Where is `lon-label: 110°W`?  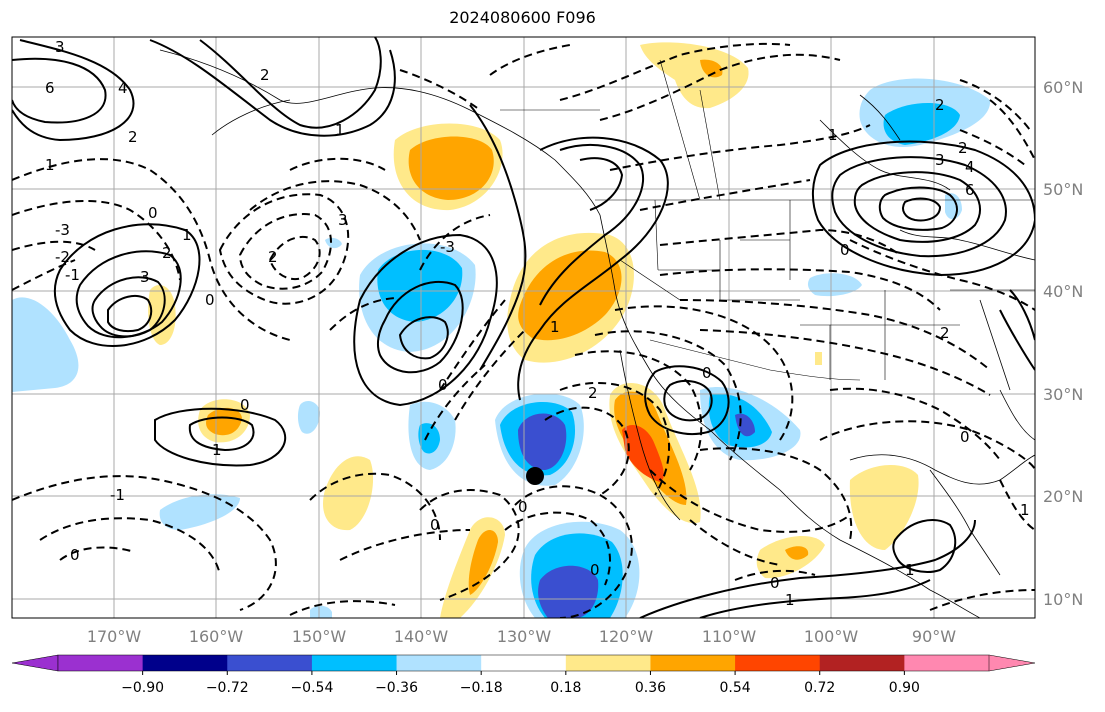
lon-label: 110°W is located at coordinates (729, 636).